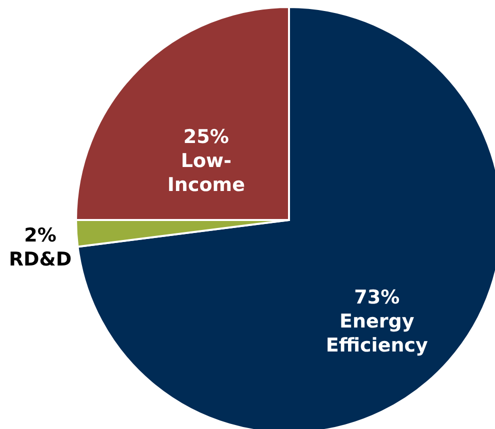 The image size is (495, 429). Describe the element at coordinates (206, 137) in the screenshot. I see `data-label: 25%` at that location.